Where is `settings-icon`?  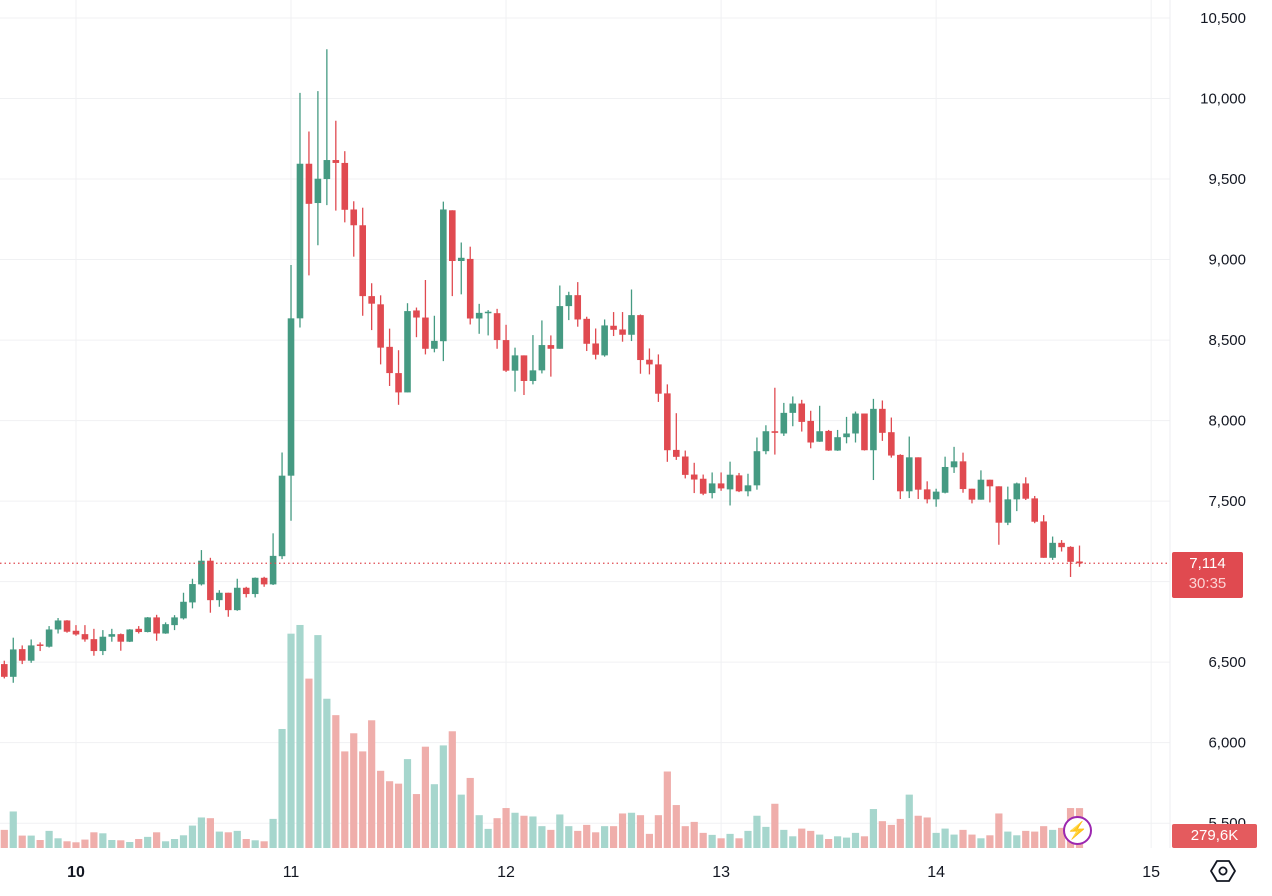
settings-icon is located at coordinates (1223, 871).